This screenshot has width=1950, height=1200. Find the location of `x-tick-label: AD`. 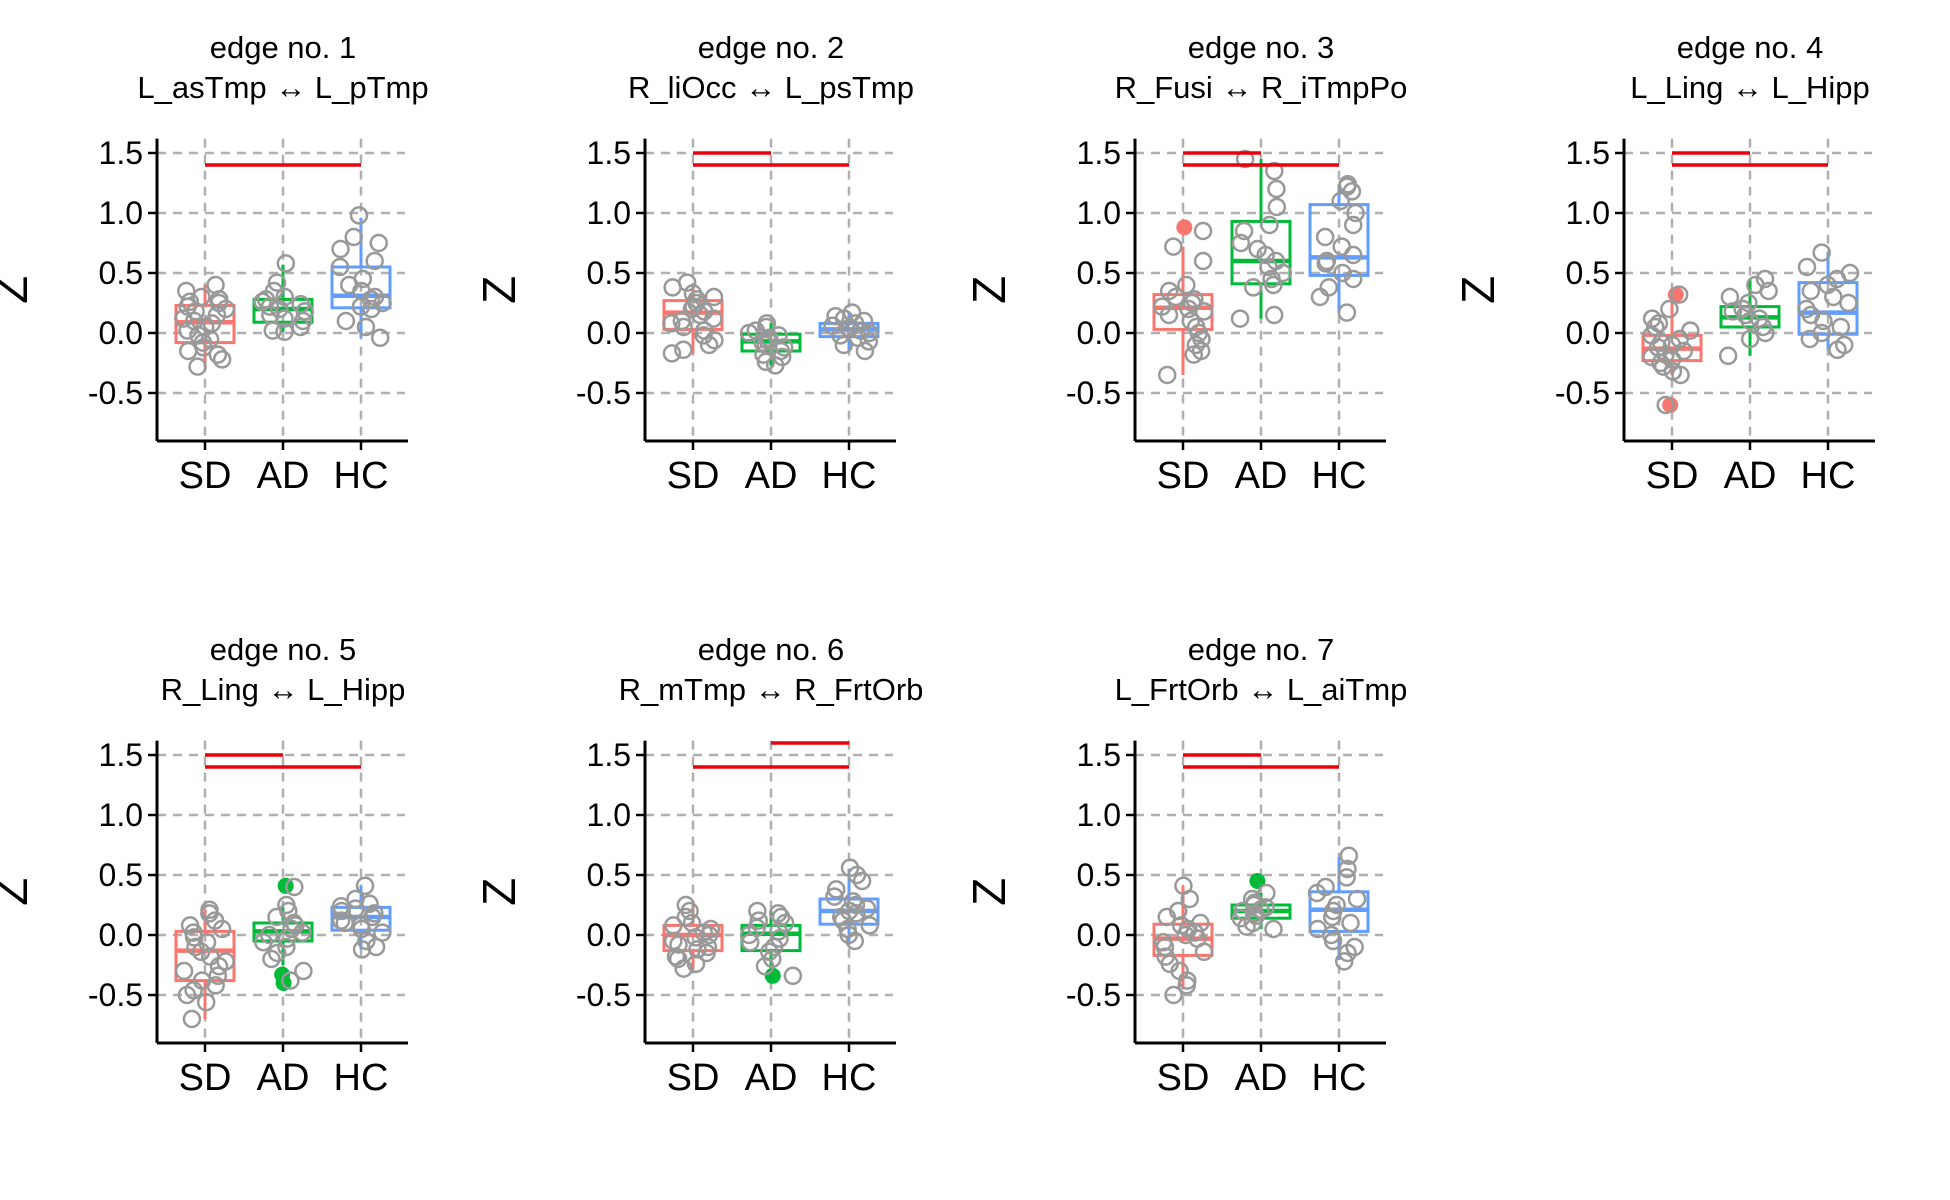

x-tick-label: AD is located at coordinates (1261, 1078).